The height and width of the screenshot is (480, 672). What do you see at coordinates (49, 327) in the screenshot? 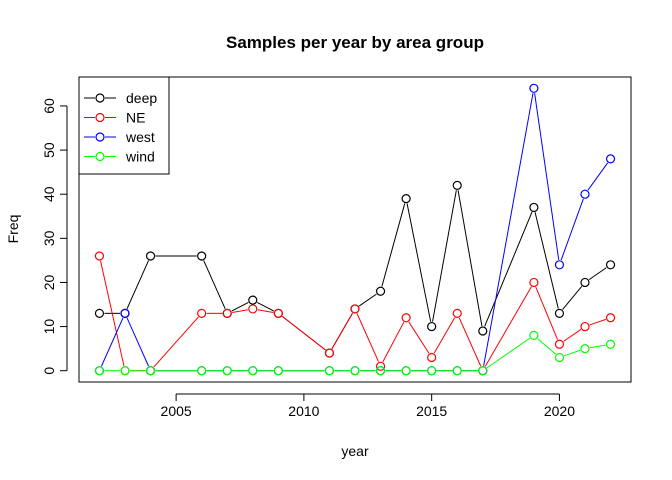
I see `y-tick-label: 10` at bounding box center [49, 327].